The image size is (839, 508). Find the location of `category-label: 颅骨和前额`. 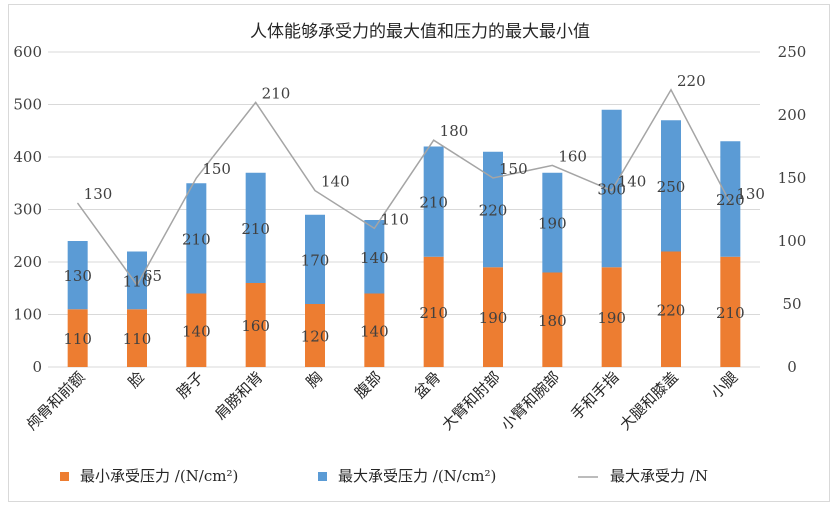

category-label: 颅骨和前额 is located at coordinates (56, 401).